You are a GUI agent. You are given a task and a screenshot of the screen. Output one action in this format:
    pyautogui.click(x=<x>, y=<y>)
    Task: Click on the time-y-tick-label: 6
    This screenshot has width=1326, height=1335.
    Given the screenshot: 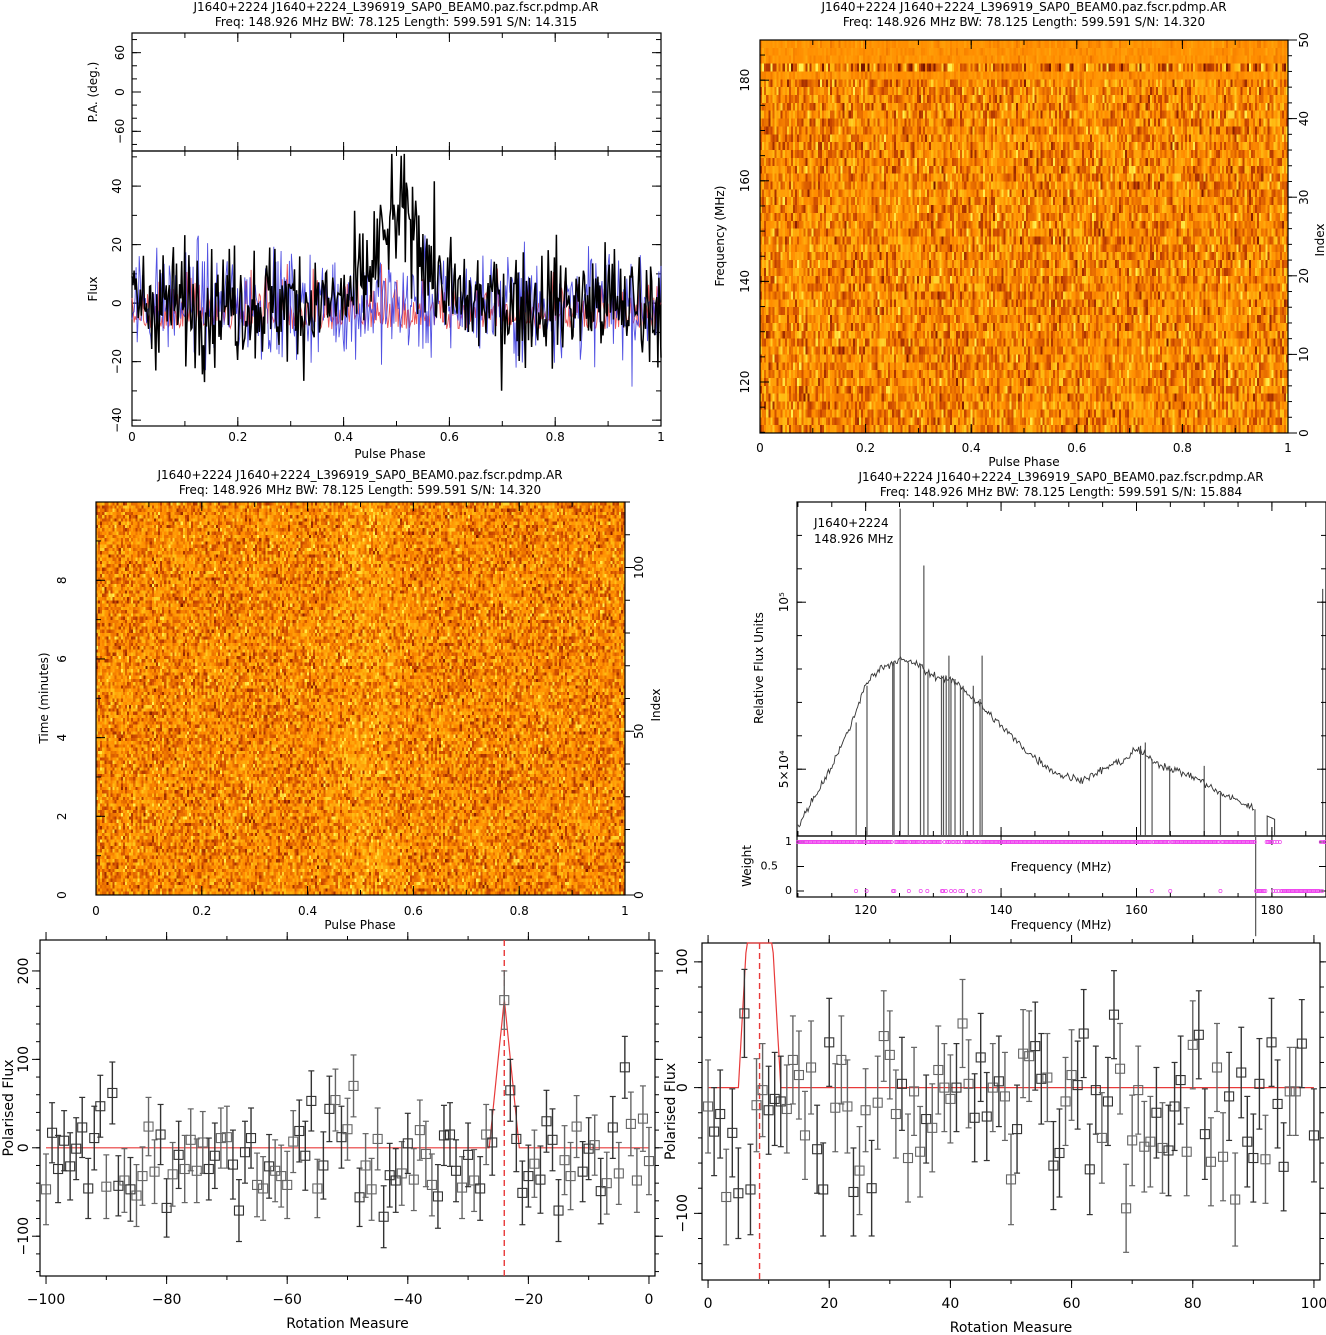 What is the action you would take?
    pyautogui.click(x=62, y=659)
    